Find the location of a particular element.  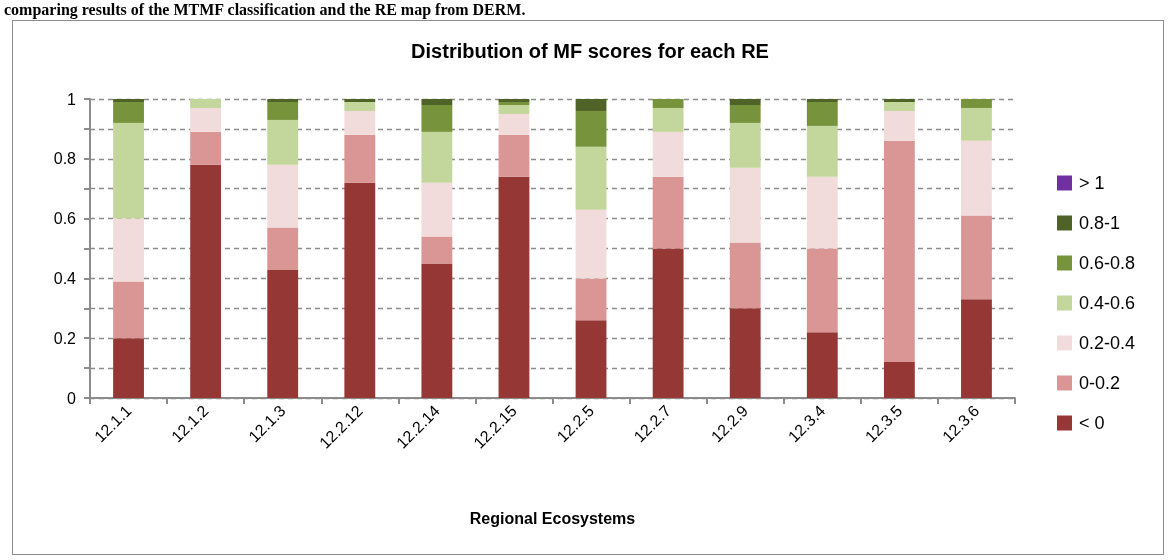

text: comparing results of the MTMF classification and the RE map from DERM. is located at coordinates (265, 10).